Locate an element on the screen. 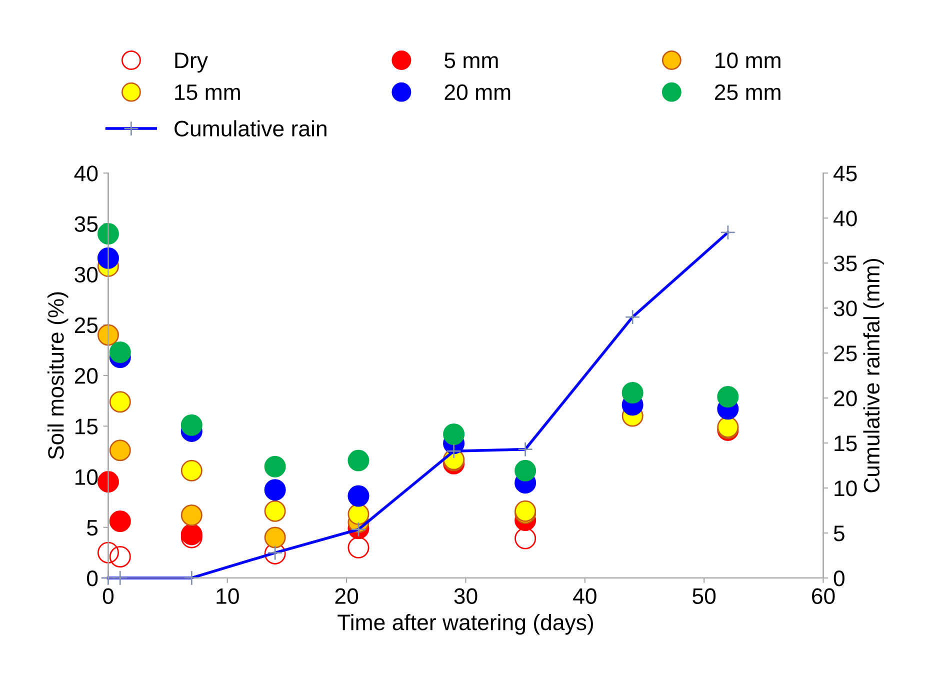 This screenshot has height=676, width=925. x-tick-label: 20 is located at coordinates (346, 596).